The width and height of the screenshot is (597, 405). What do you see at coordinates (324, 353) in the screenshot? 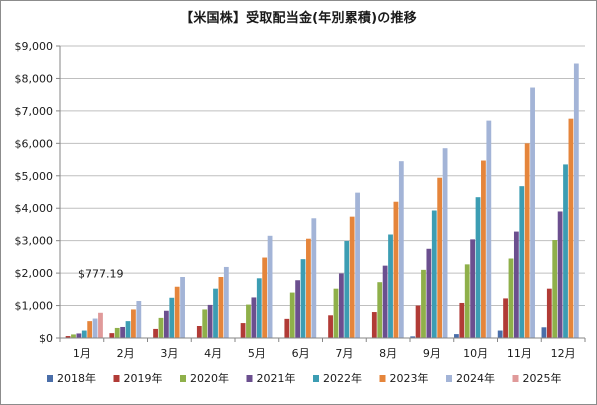
I see `x-tick-labels: 1月 2月 3月 4月 5月 6月 7月 8月 9月 10月 11月 12月` at bounding box center [324, 353].